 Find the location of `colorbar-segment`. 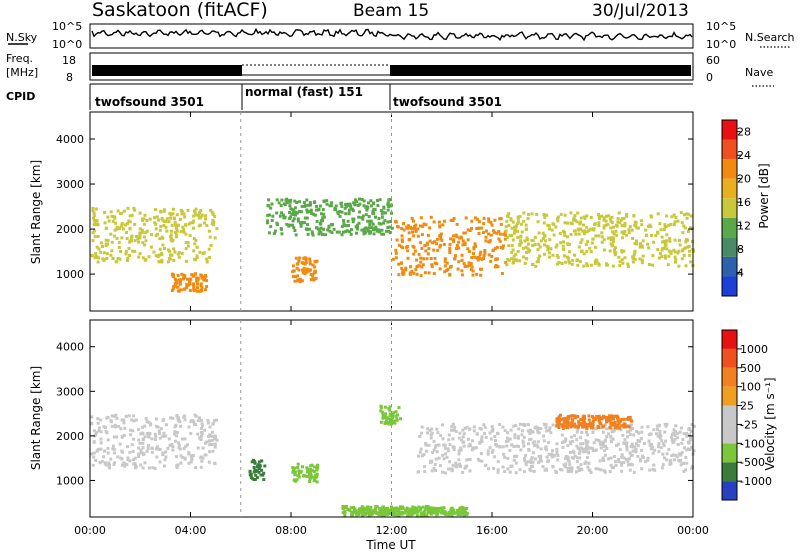

colorbar-segment is located at coordinates (729, 434).